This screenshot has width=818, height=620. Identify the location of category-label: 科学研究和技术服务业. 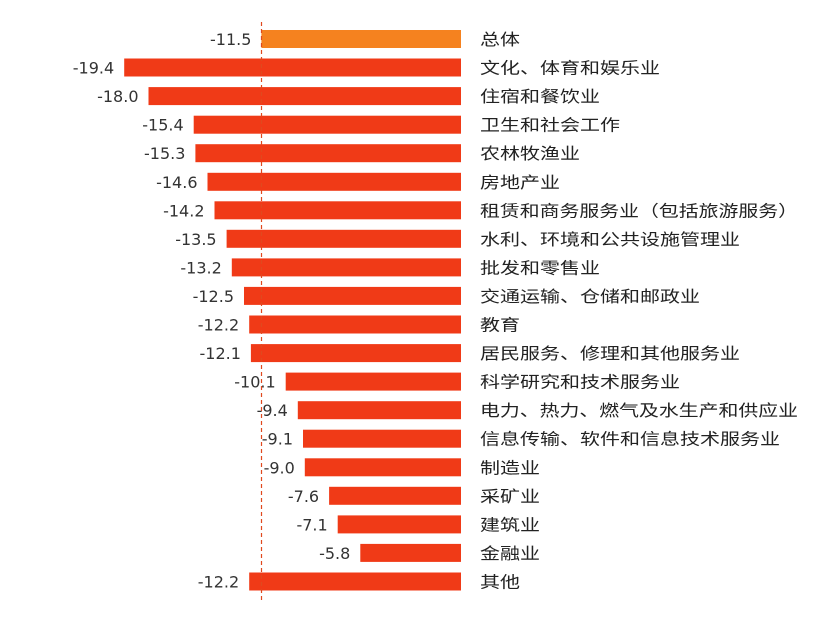
(580, 382).